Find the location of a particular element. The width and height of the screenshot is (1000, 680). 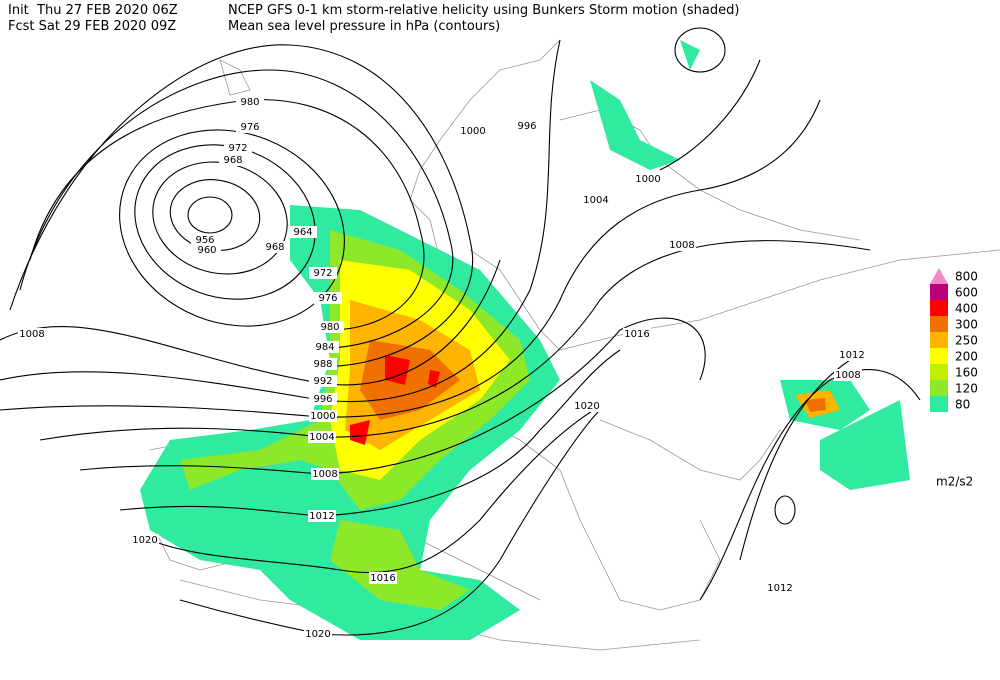

legend-label: 600 is located at coordinates (966, 293).